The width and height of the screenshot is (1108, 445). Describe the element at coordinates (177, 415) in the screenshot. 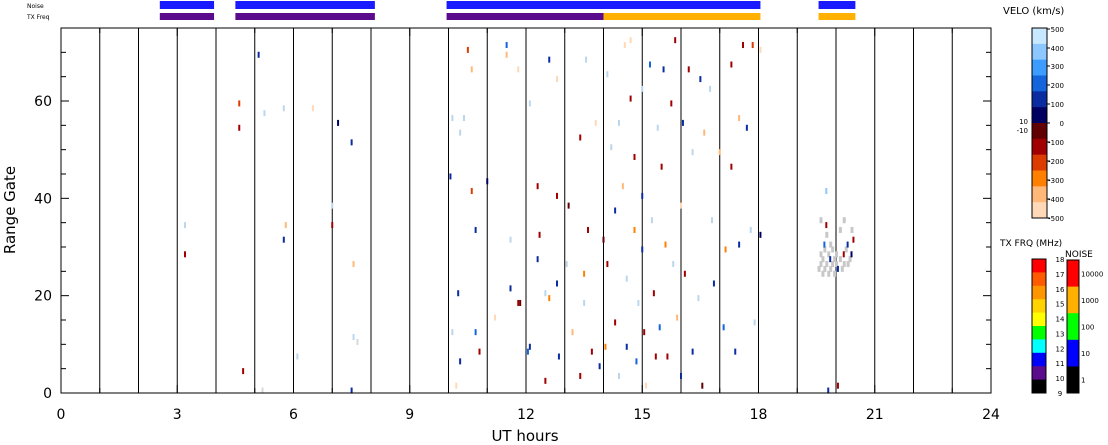

I see `x-tick-label-3: 3` at that location.